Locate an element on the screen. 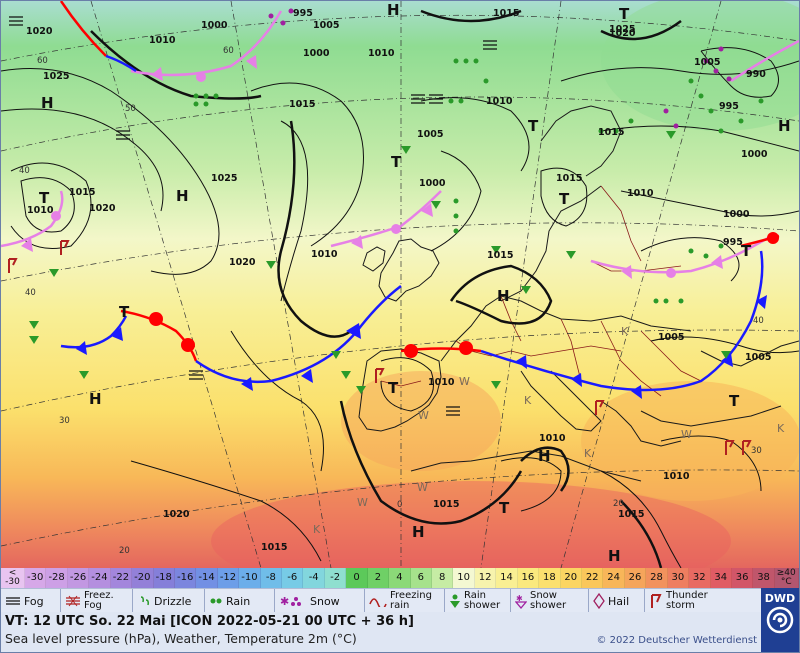 This screenshot has width=800, height=653. legend-snow: ✱ Snow is located at coordinates (320, 601).